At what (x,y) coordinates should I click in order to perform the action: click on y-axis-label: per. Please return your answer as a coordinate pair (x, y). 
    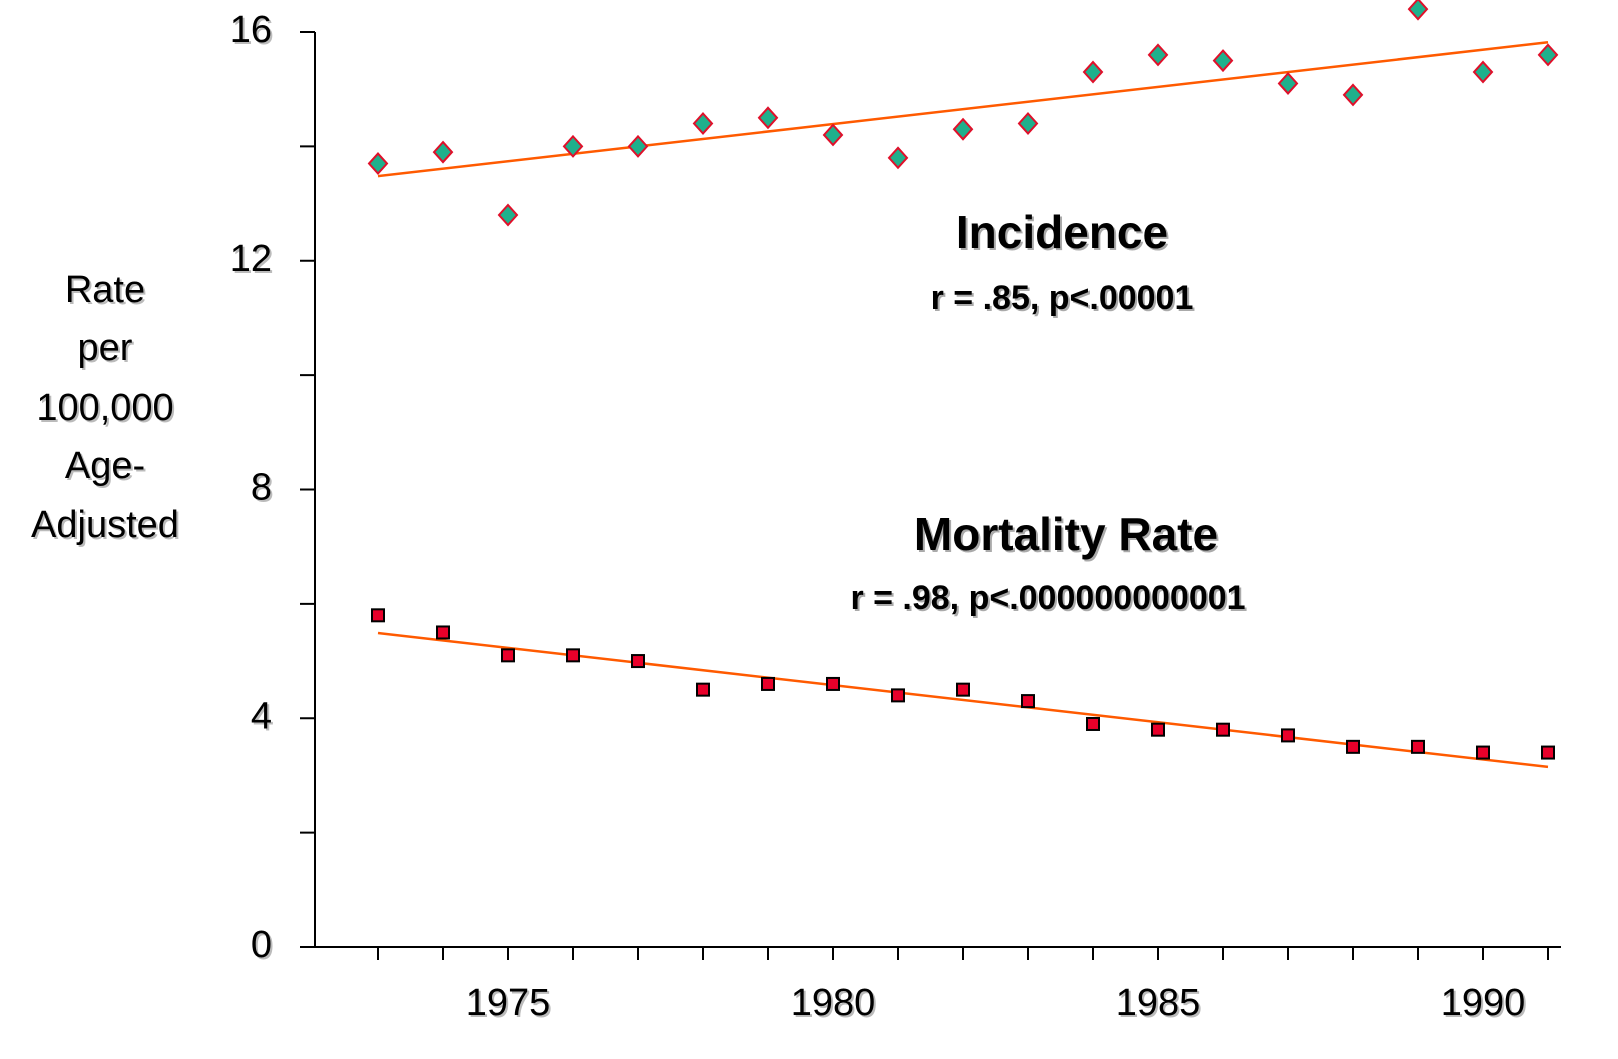
    Looking at the image, I should click on (105, 348).